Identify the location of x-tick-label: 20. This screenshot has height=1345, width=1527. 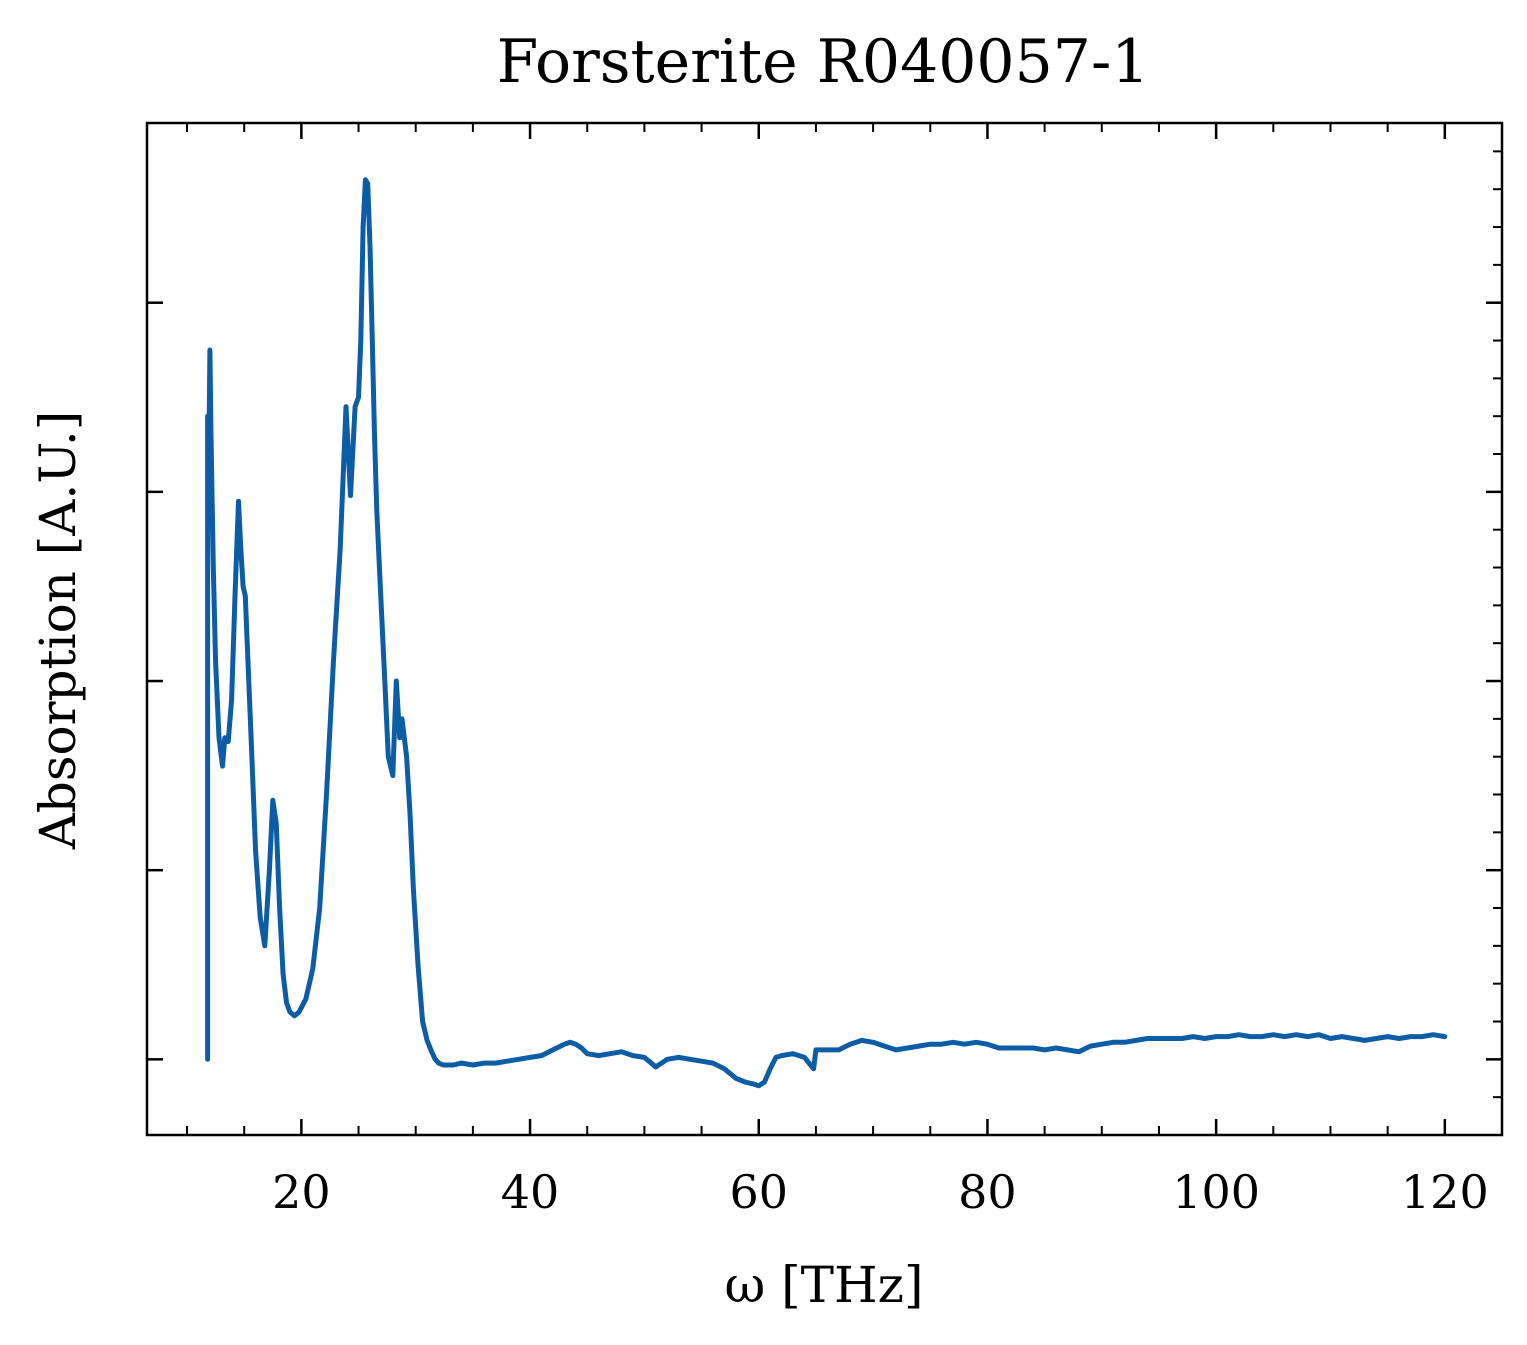
(301, 1192).